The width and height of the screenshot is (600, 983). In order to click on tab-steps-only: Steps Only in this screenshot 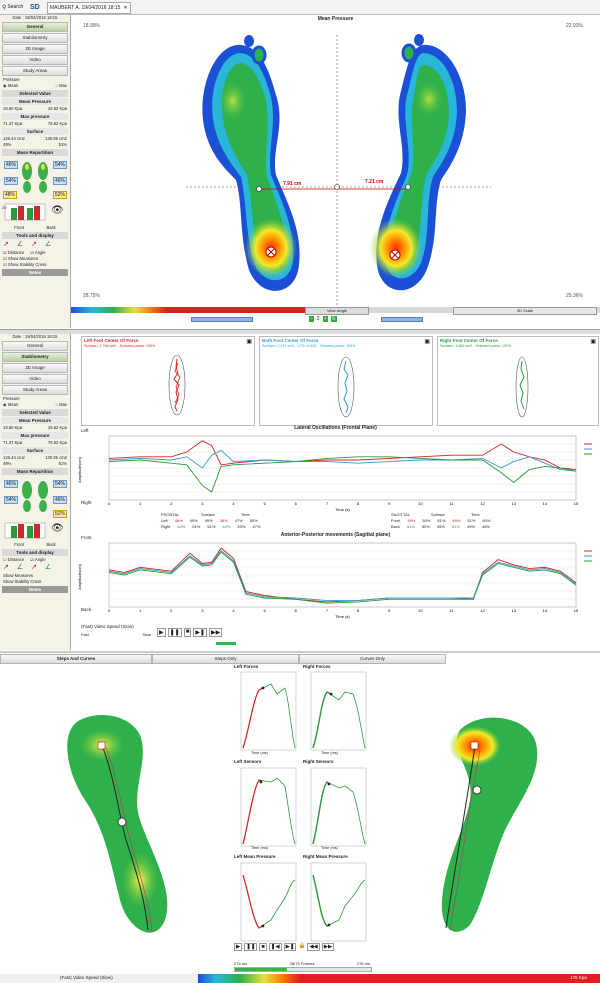, I will do `click(225, 659)`.